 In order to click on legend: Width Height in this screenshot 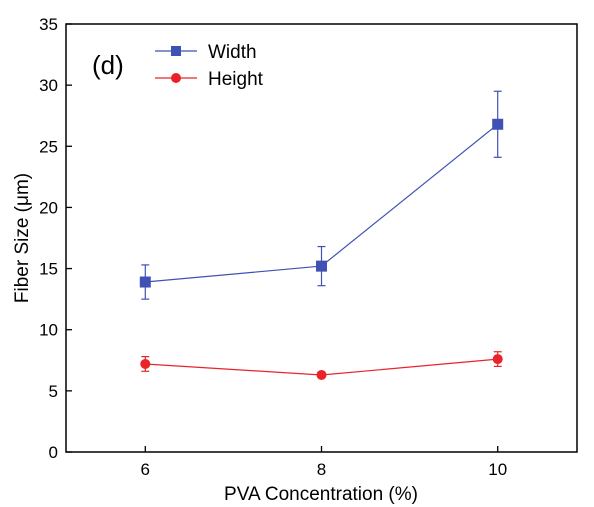, I will do `click(209, 66)`.